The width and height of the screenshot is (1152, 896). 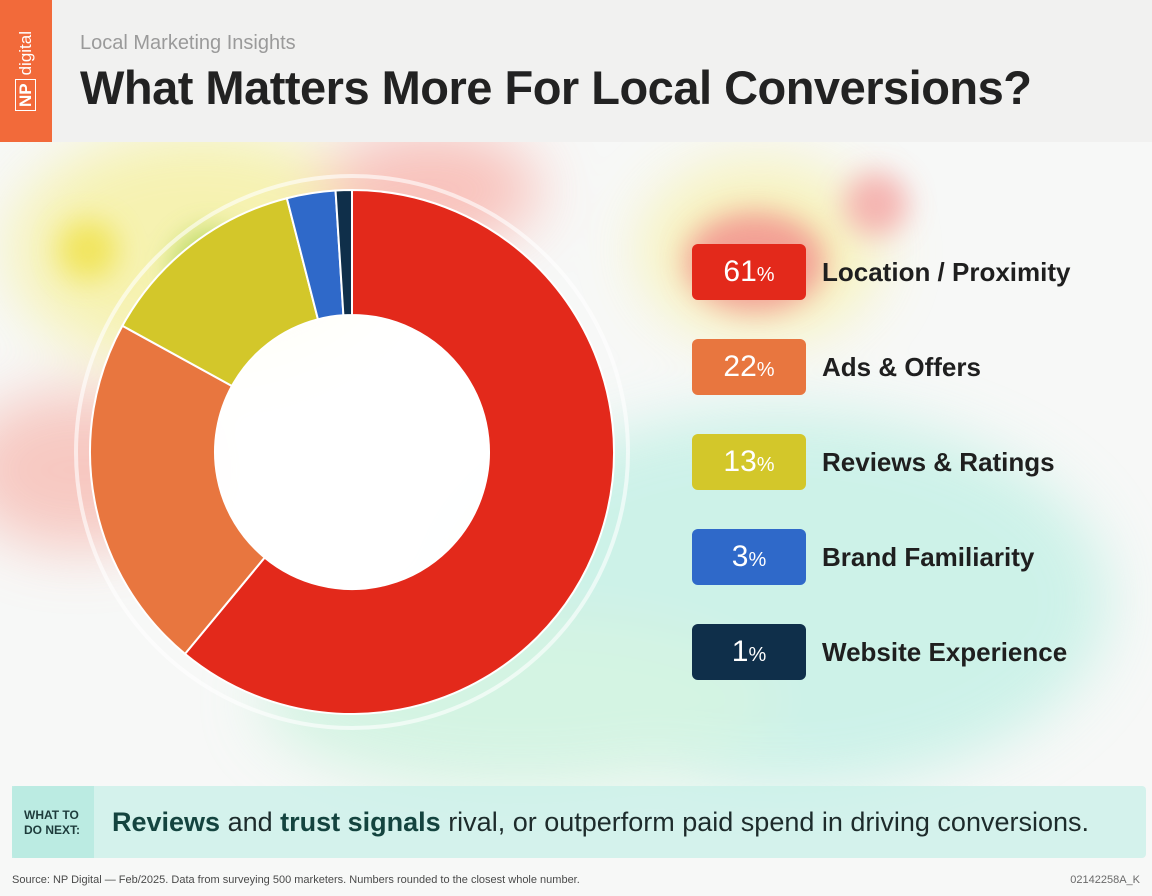 What do you see at coordinates (740, 461) in the screenshot?
I see `legend-value: 13` at bounding box center [740, 461].